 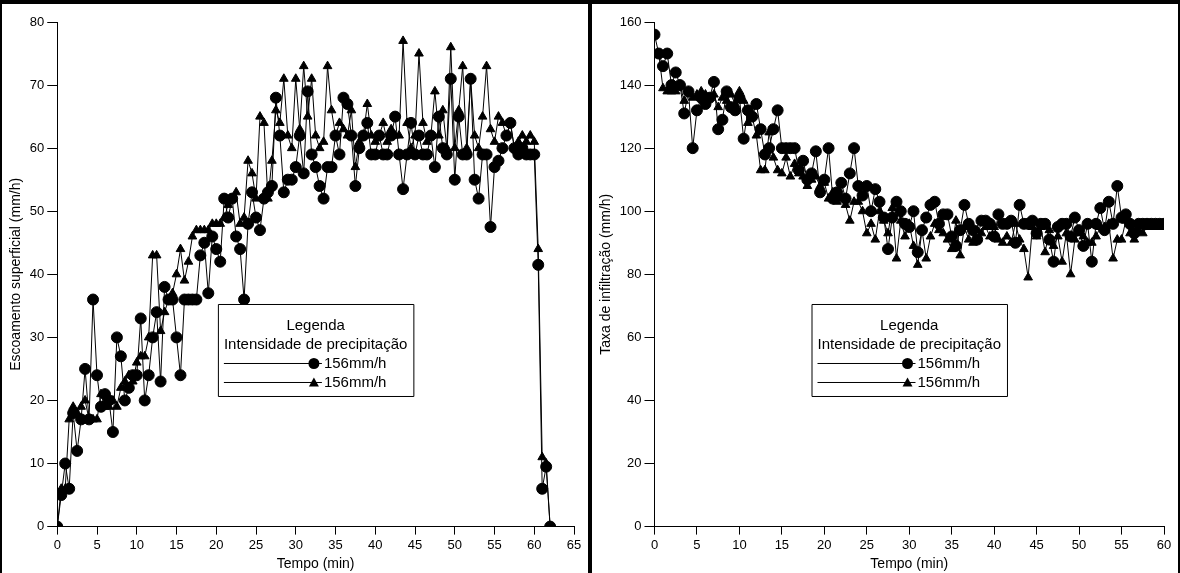 What do you see at coordinates (574, 544) in the screenshot?
I see `x-tick-label: 65` at bounding box center [574, 544].